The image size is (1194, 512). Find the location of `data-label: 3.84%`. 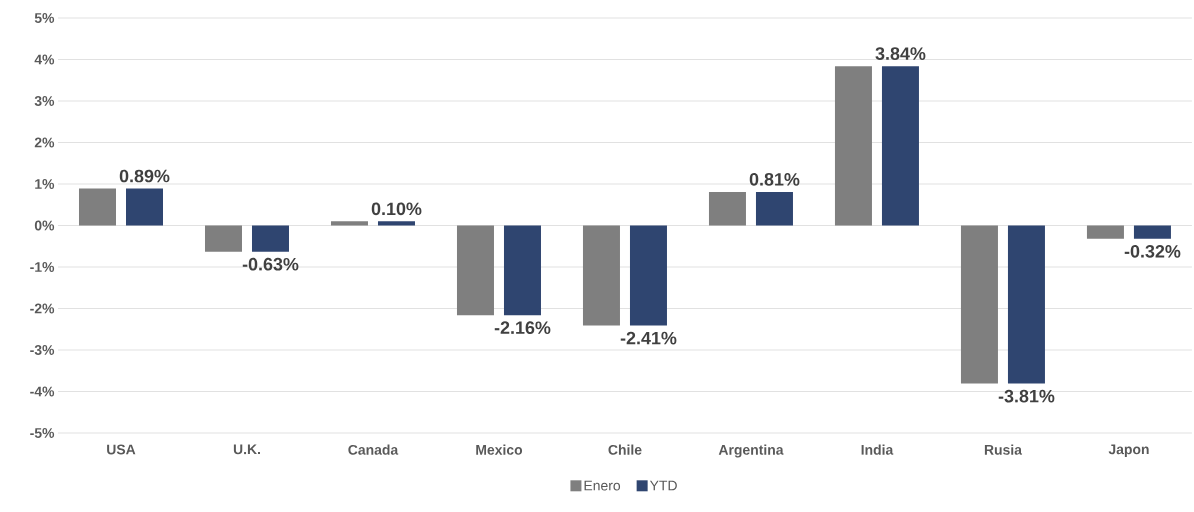

data-label: 3.84% is located at coordinates (900, 53).